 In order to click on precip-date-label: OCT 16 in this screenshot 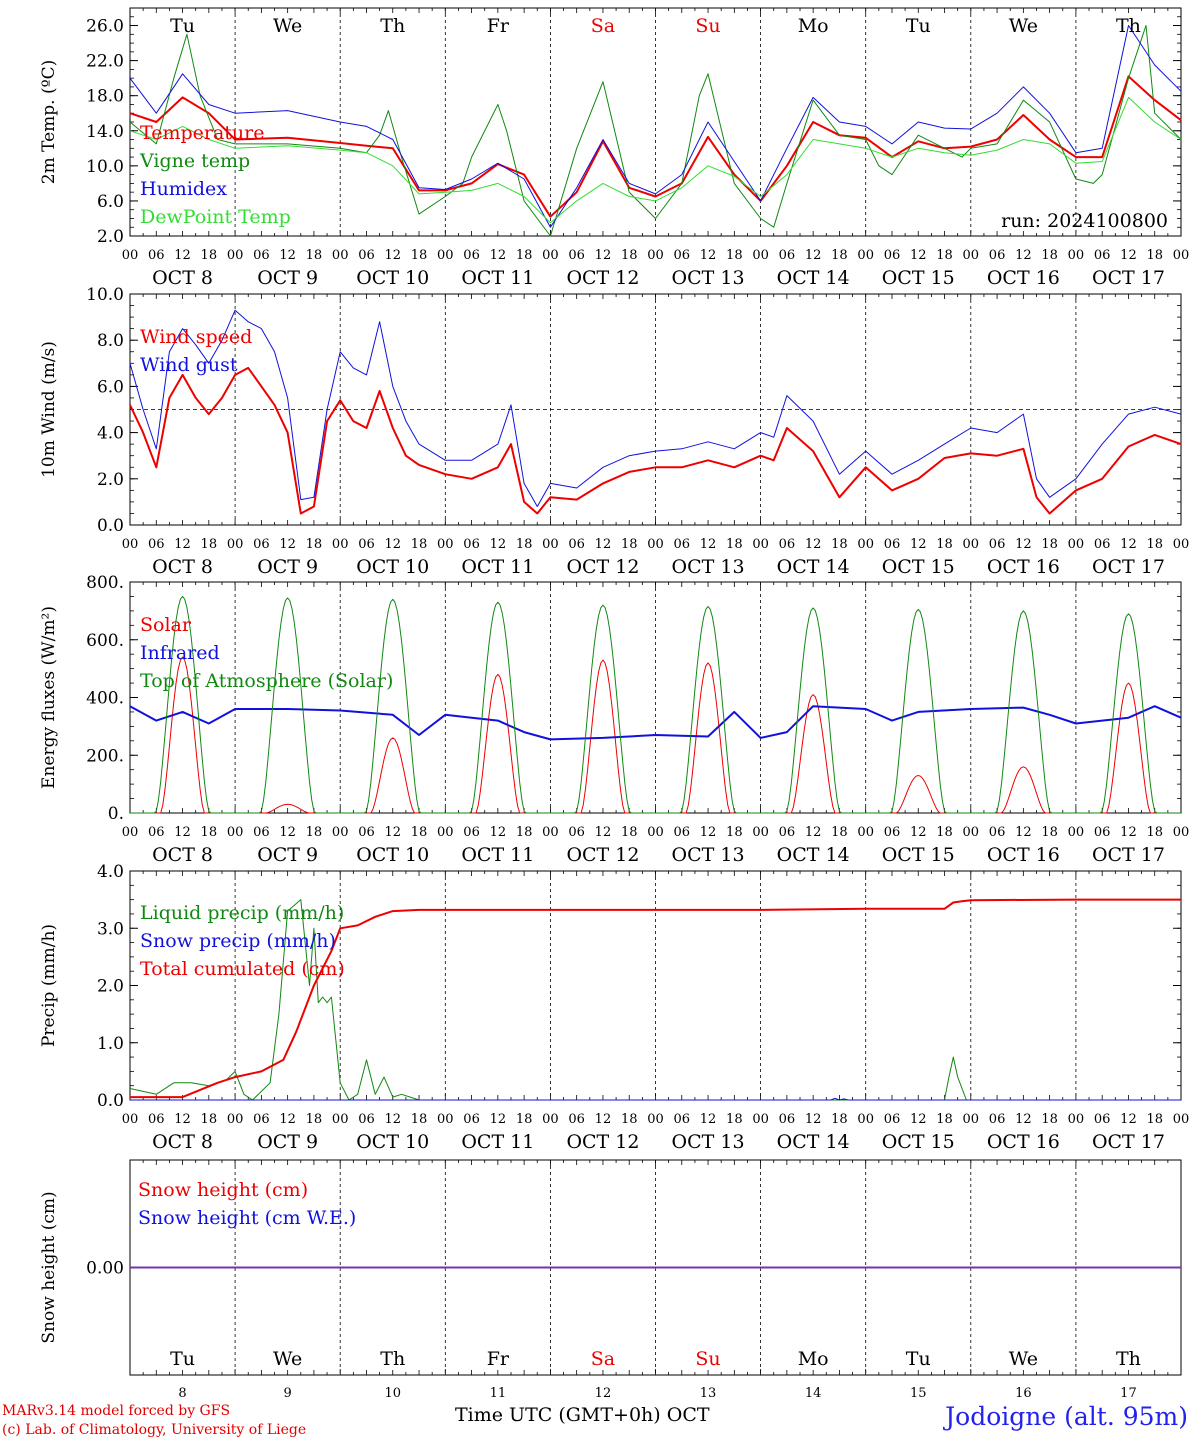, I will do `click(1023, 1142)`.